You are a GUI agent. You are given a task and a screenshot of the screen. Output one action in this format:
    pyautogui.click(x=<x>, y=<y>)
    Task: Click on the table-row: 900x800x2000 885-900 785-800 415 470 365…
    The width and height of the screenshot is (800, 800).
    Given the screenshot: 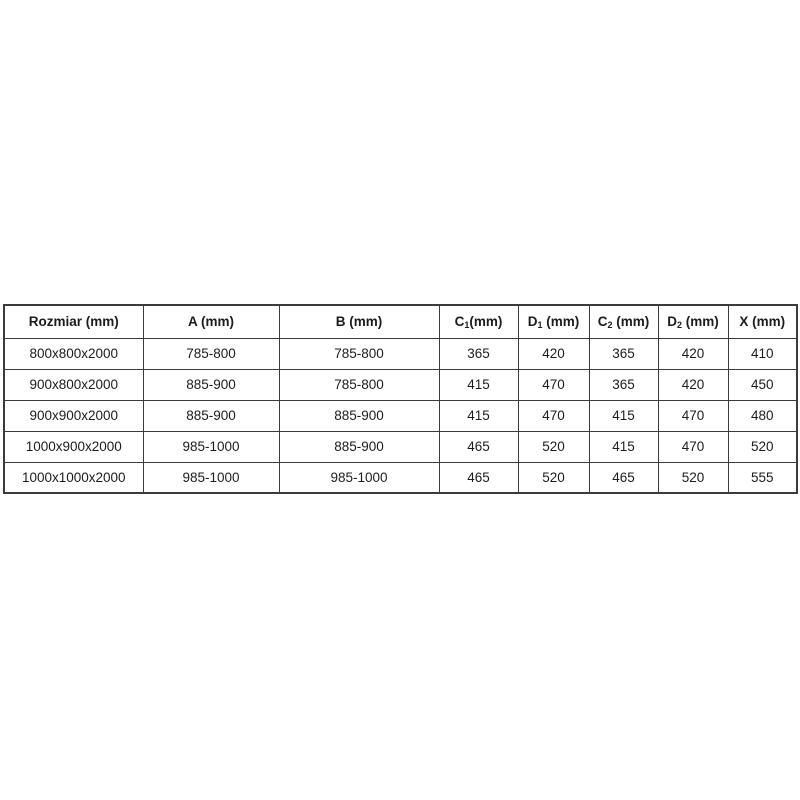 What is the action you would take?
    pyautogui.click(x=400, y=384)
    